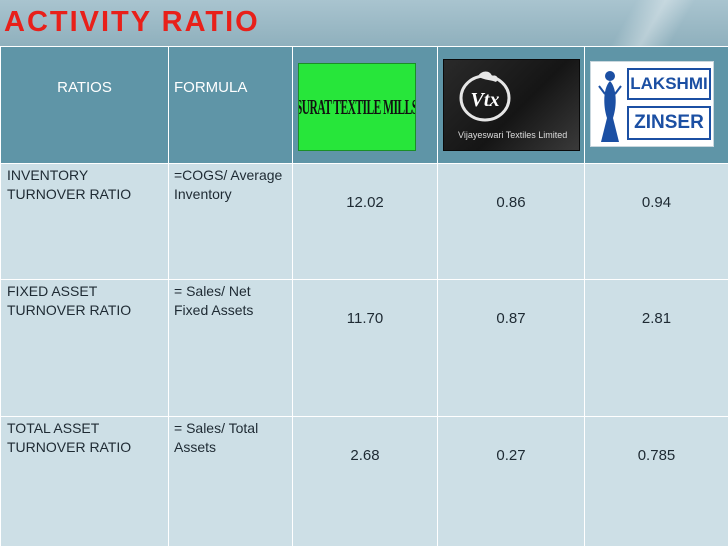  I want to click on surat-value-cell: 11.70, so click(365, 348).